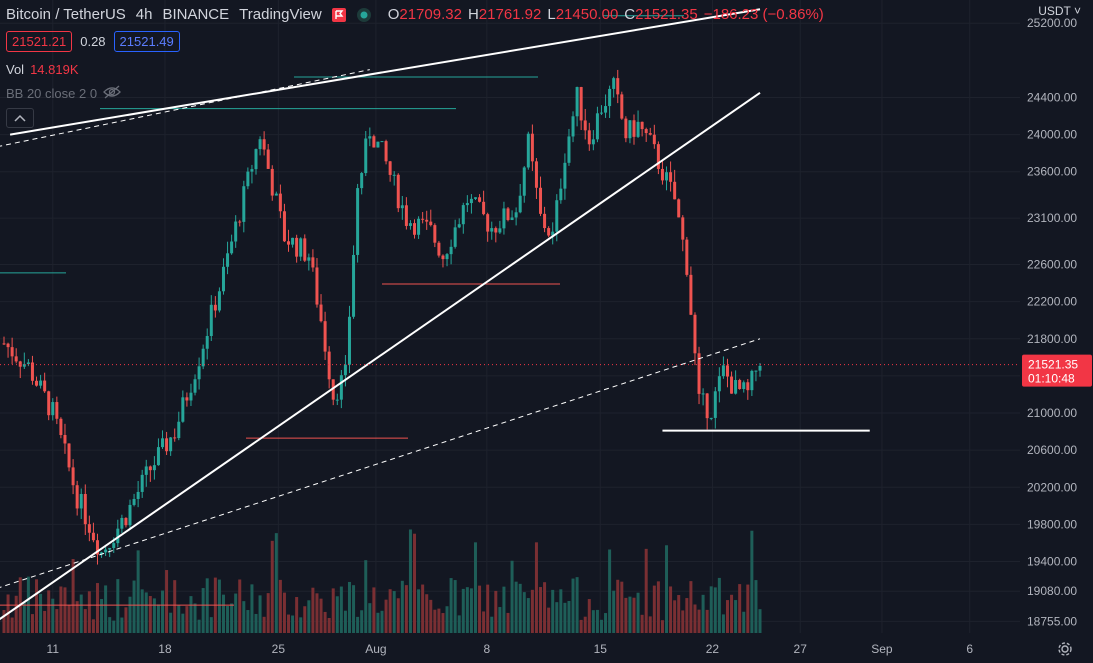  Describe the element at coordinates (1059, 11) in the screenshot. I see `currency-selector: USDT ˅` at that location.